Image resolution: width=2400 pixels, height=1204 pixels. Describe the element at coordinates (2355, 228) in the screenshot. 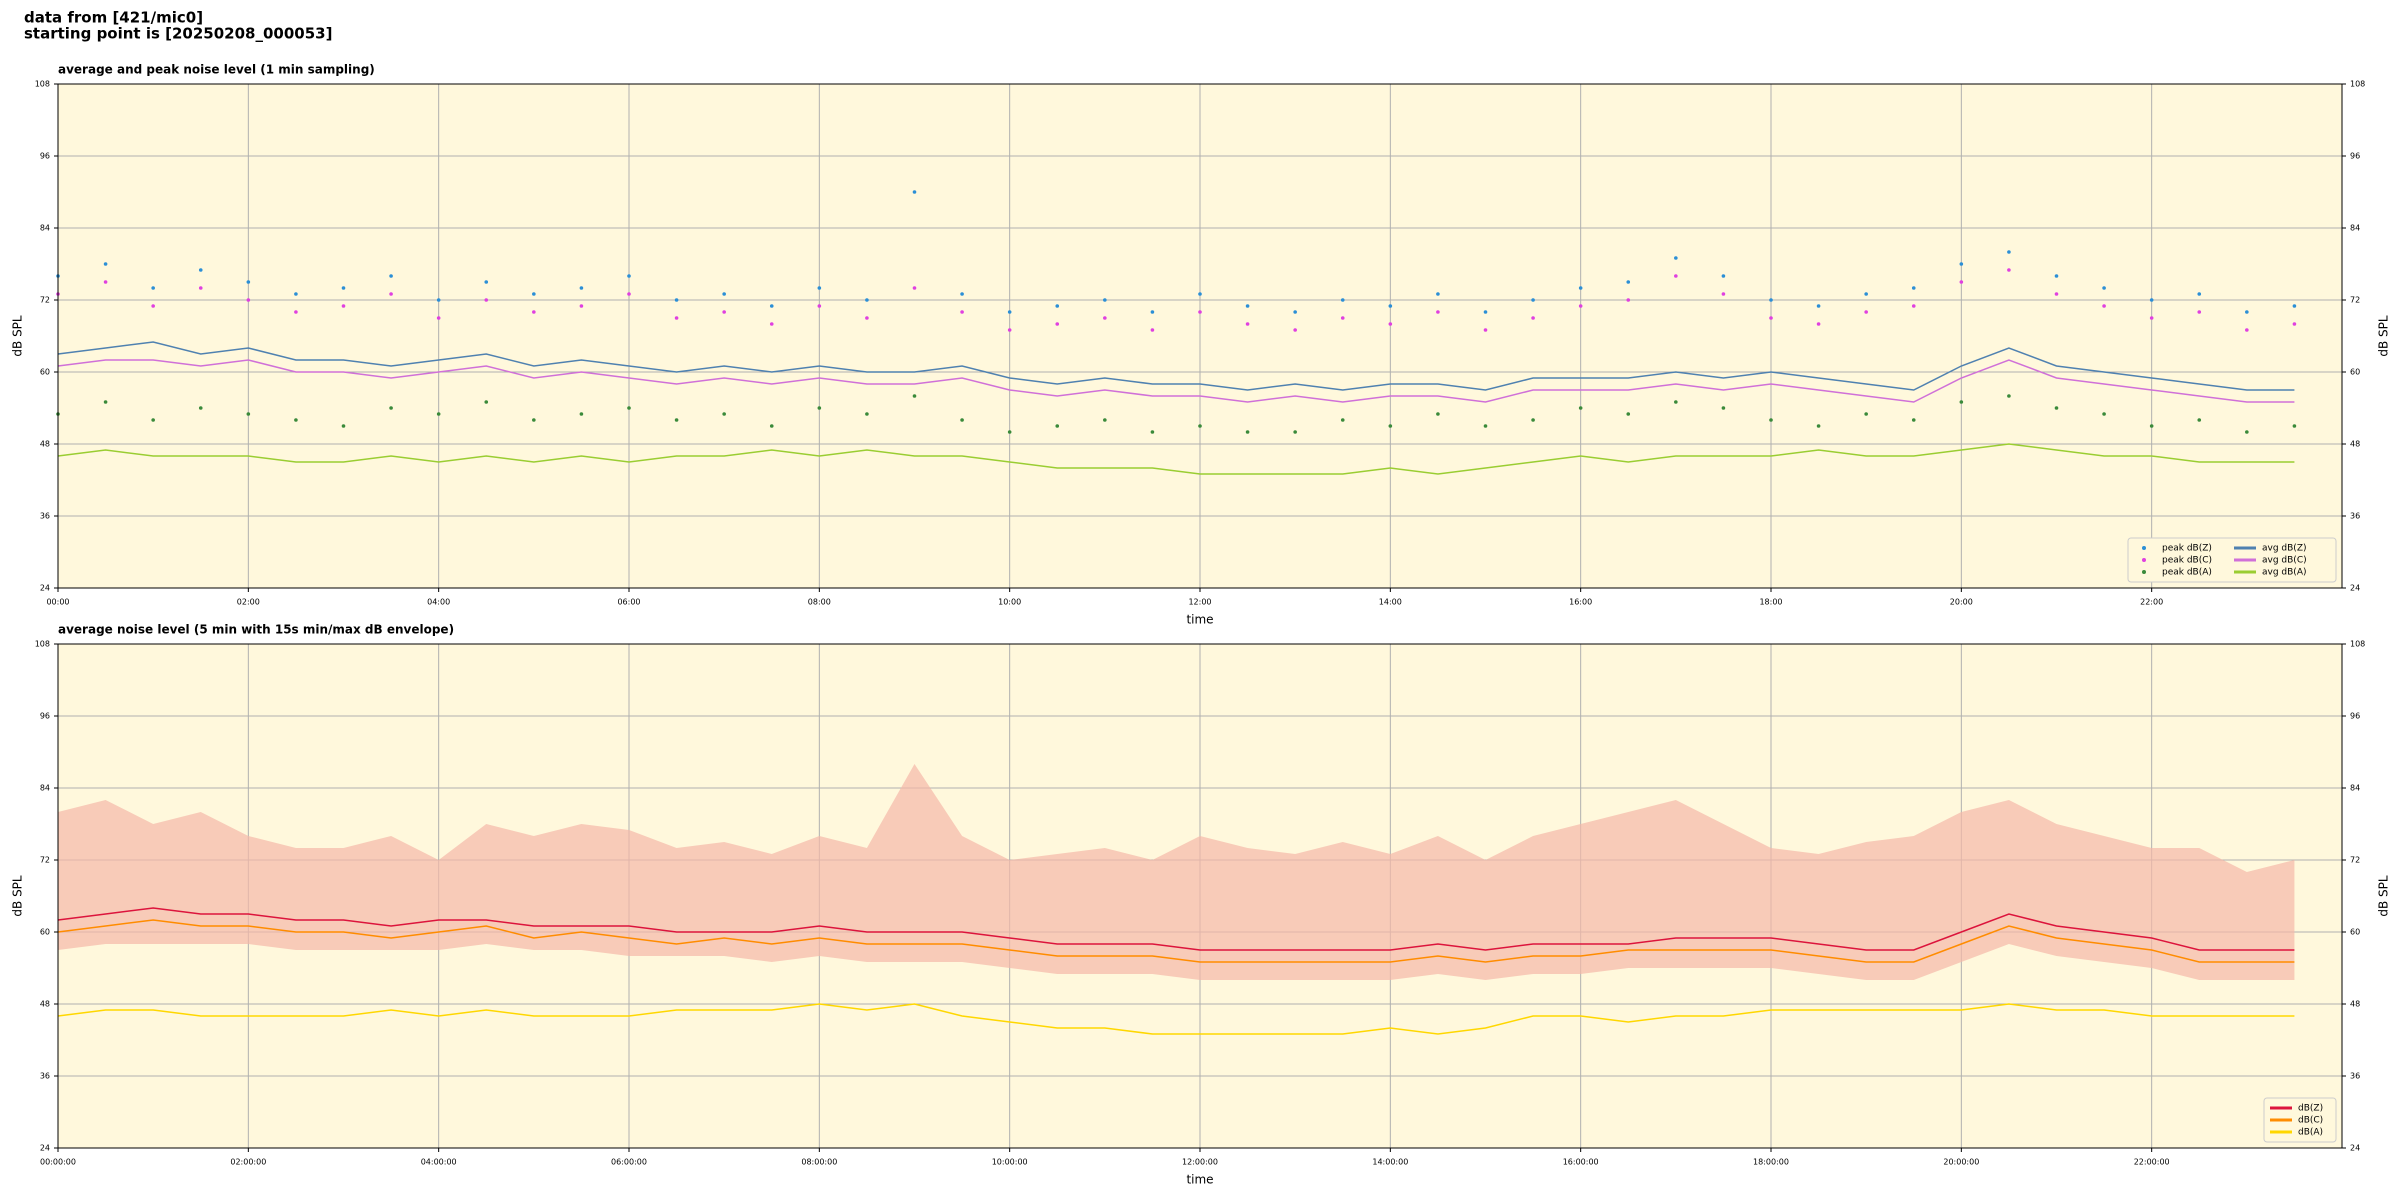

I see `y-tick-label: 84` at that location.